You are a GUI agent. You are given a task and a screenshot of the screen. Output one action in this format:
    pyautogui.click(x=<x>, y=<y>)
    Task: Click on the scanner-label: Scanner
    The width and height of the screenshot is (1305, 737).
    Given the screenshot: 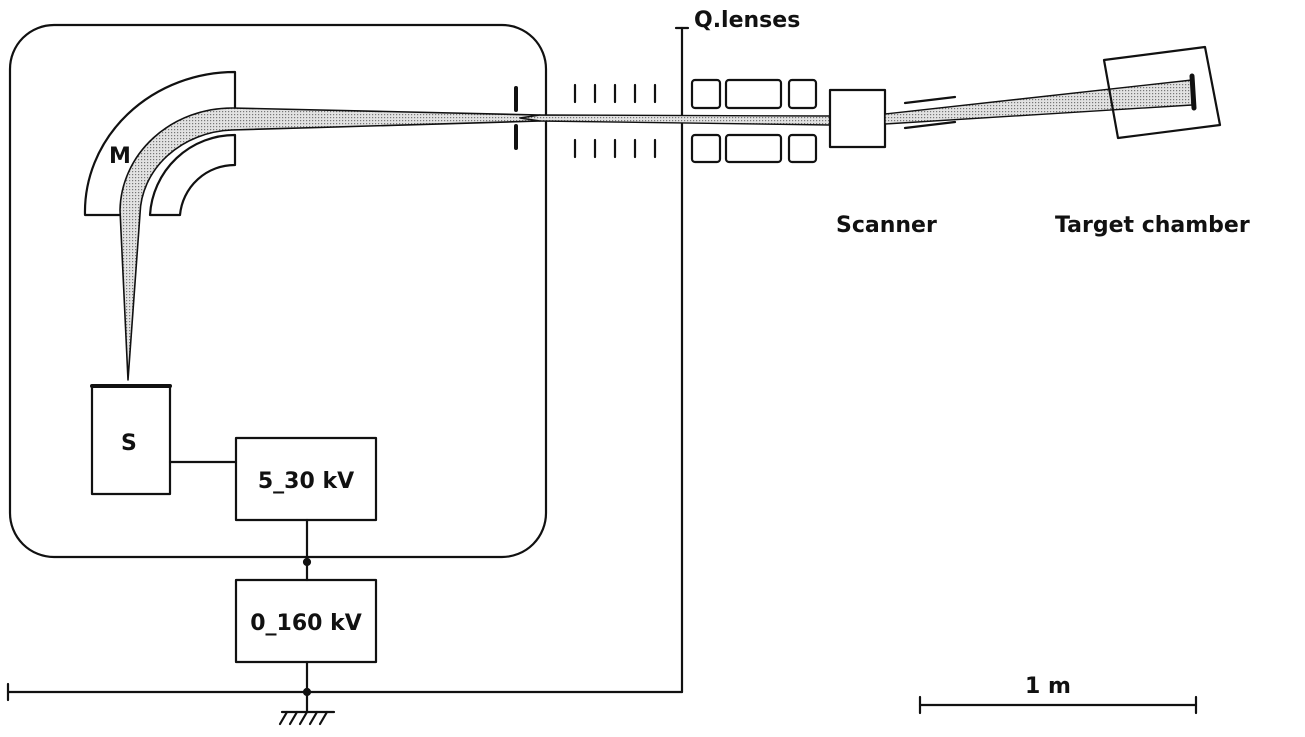 What is the action you would take?
    pyautogui.click(x=886, y=225)
    